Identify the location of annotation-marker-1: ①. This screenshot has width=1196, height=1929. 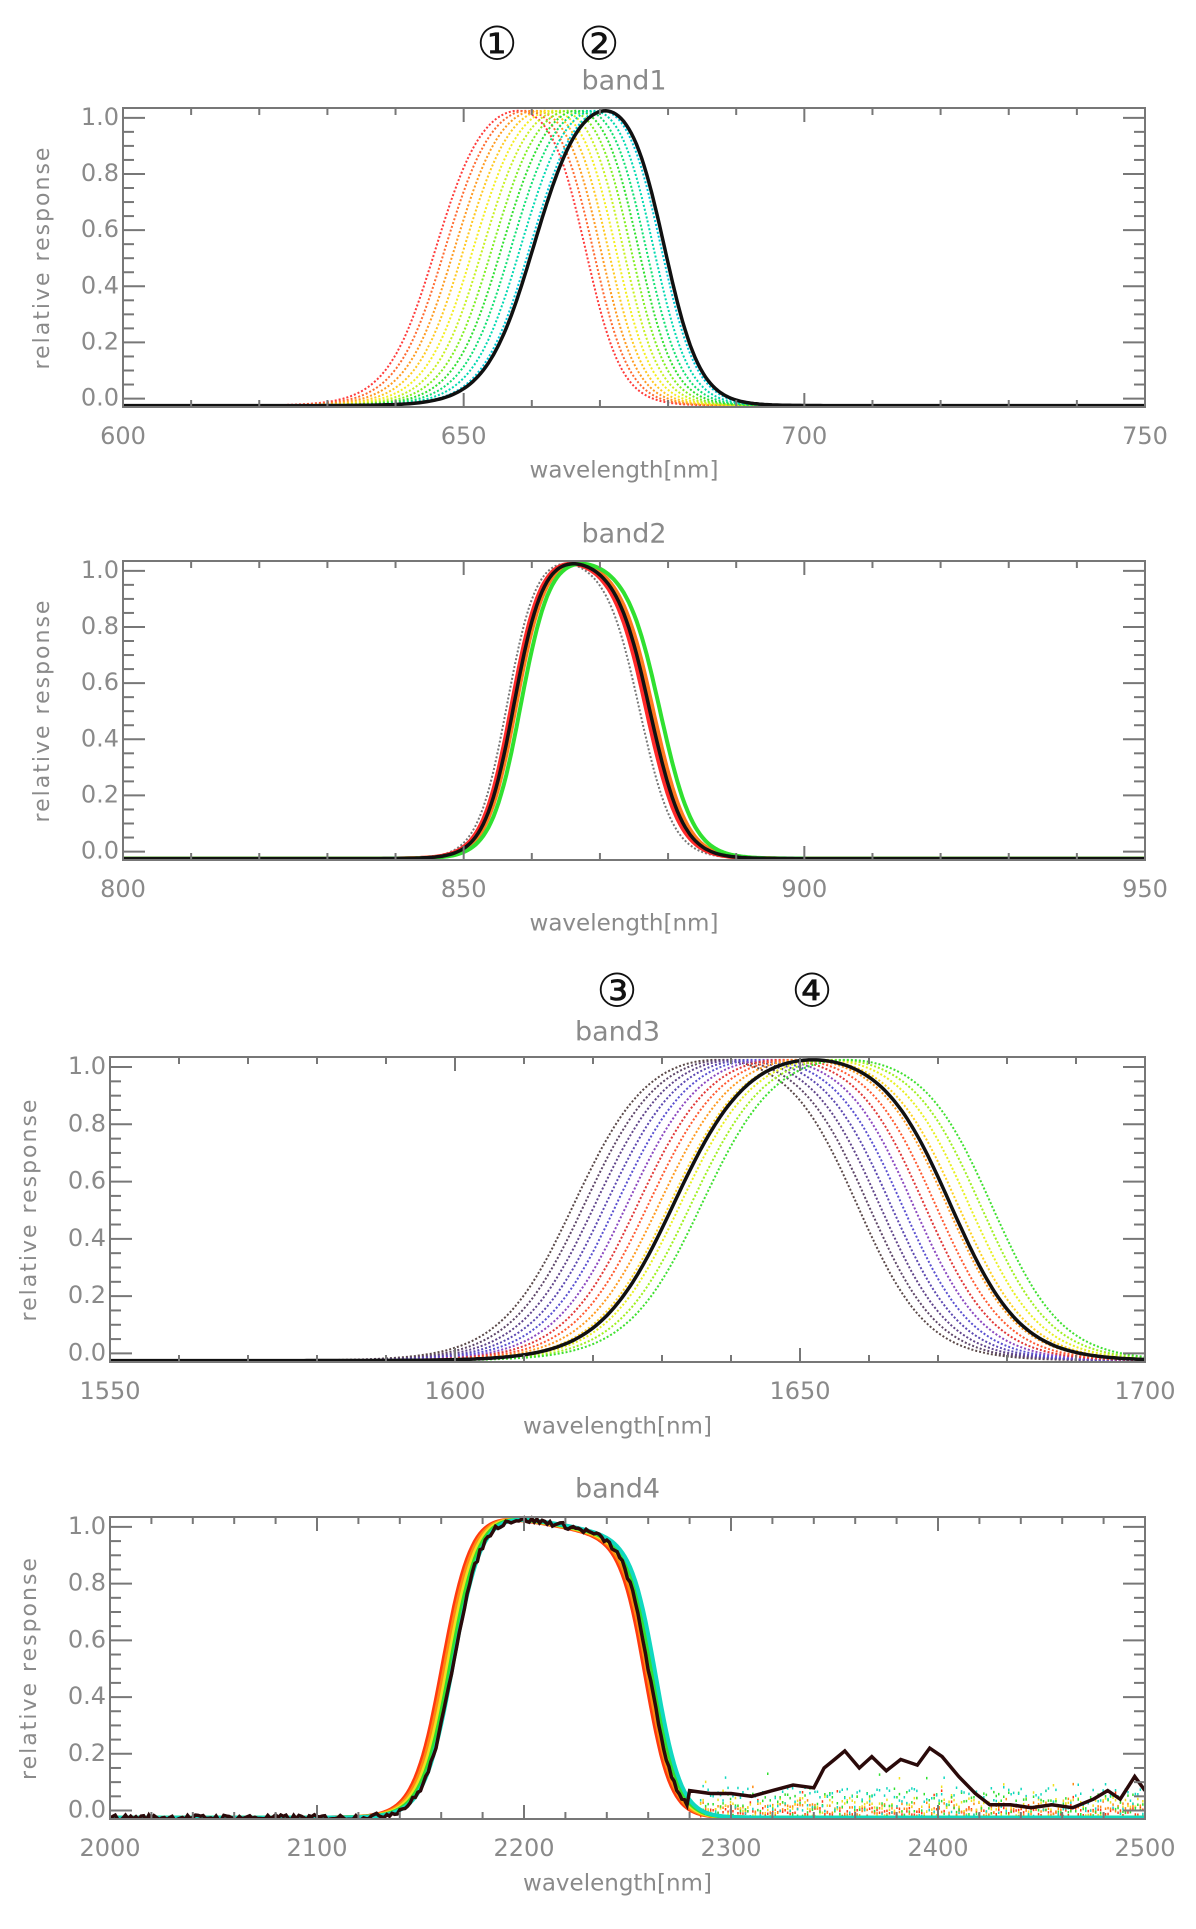
(496, 44).